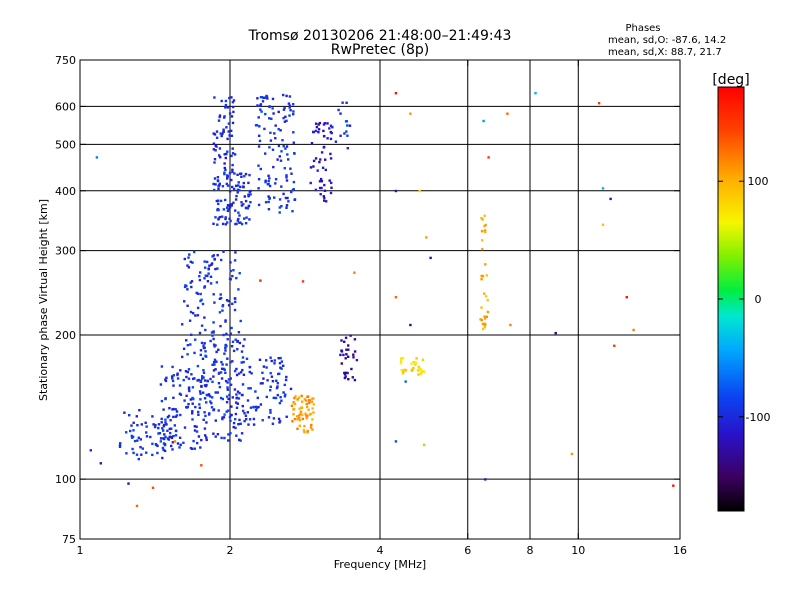 The width and height of the screenshot is (800, 600). Describe the element at coordinates (730, 80) in the screenshot. I see `colorbar-label: [deg]` at that location.